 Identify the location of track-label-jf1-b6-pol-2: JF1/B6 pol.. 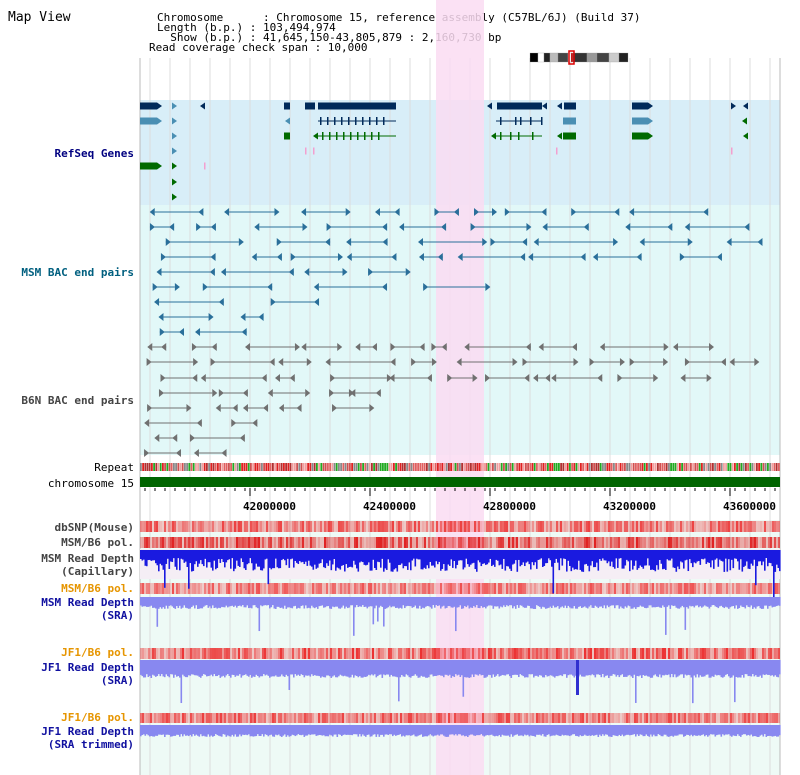
(97, 717).